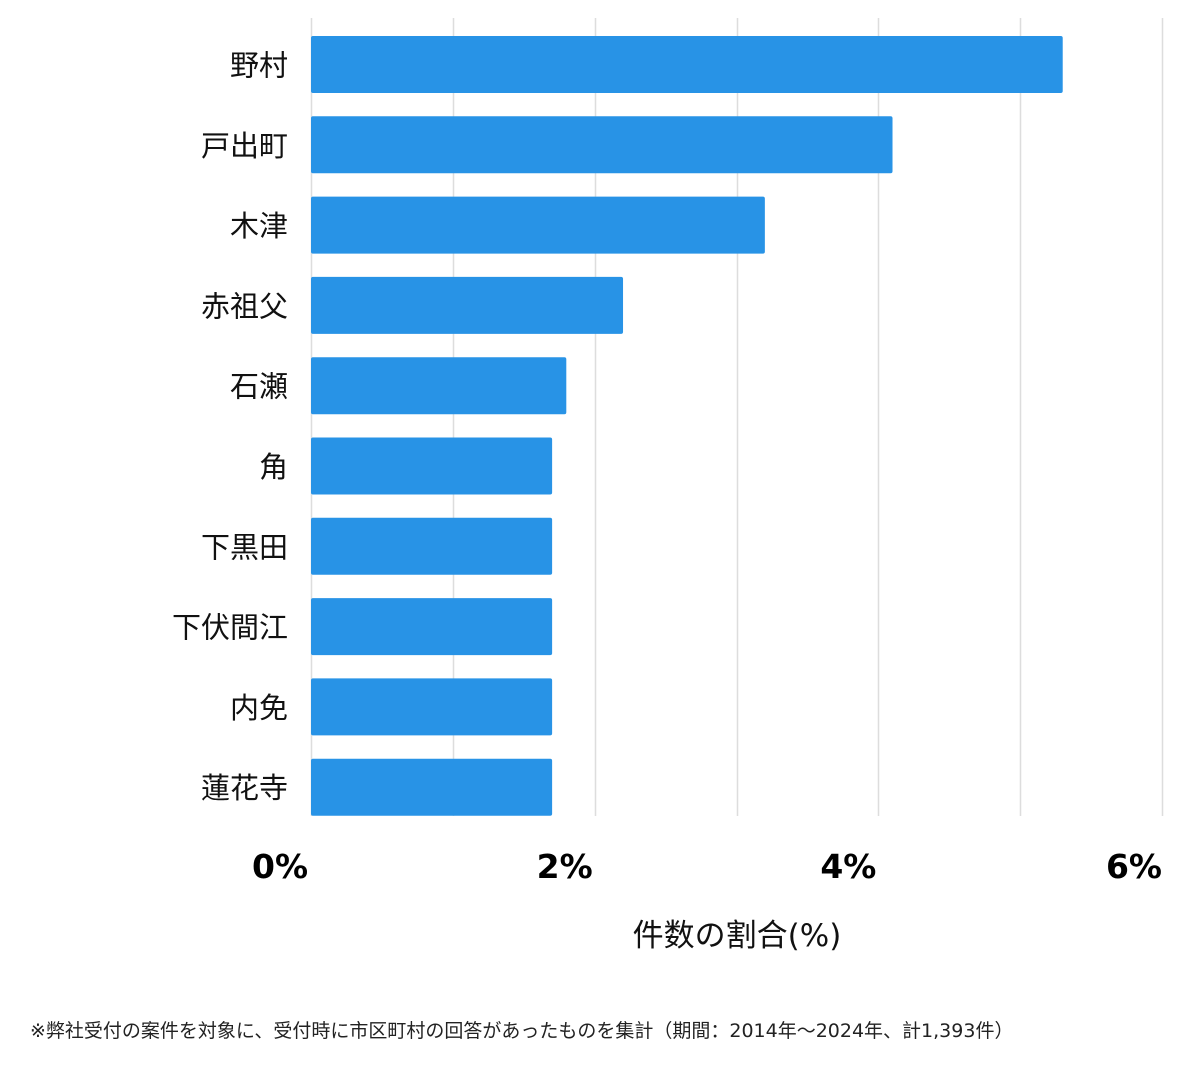 This screenshot has width=1200, height=1069. Describe the element at coordinates (259, 66) in the screenshot. I see `category-label: 野村` at that location.